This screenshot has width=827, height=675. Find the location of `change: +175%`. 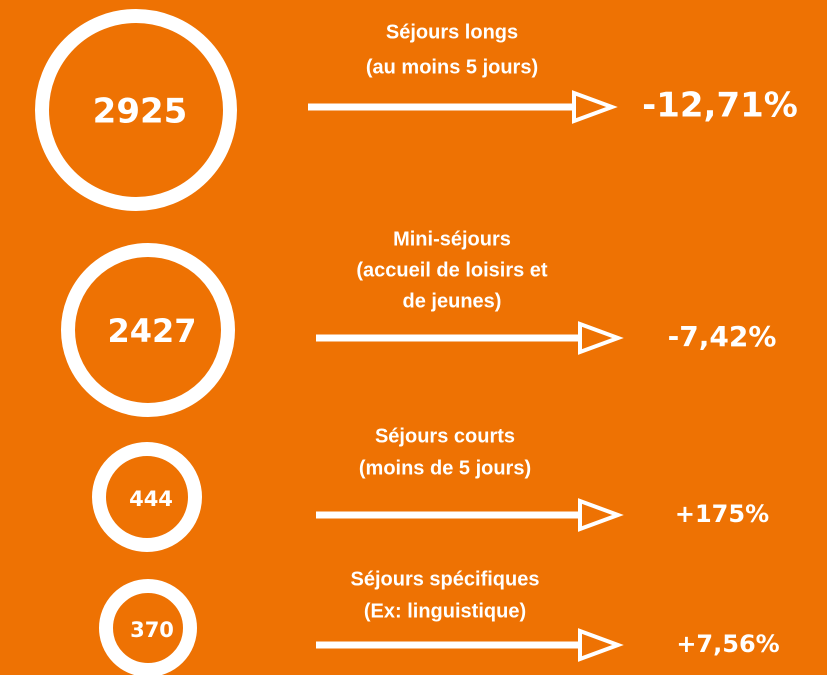

change: +175% is located at coordinates (722, 514).